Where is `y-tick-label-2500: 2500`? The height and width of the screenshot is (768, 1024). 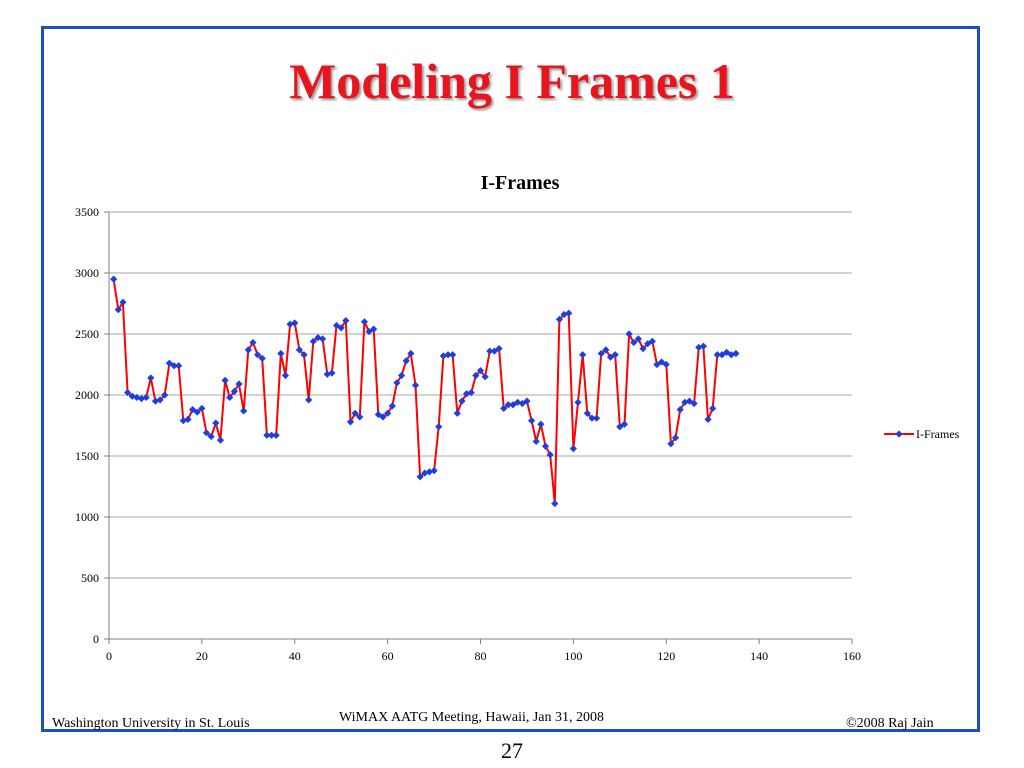 y-tick-label-2500: 2500 is located at coordinates (87, 334).